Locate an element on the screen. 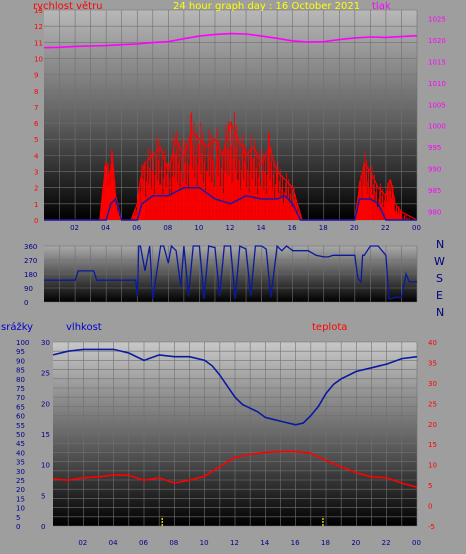 This screenshot has height=554, width=466. y-tick-rain: 45 is located at coordinates (20, 444).